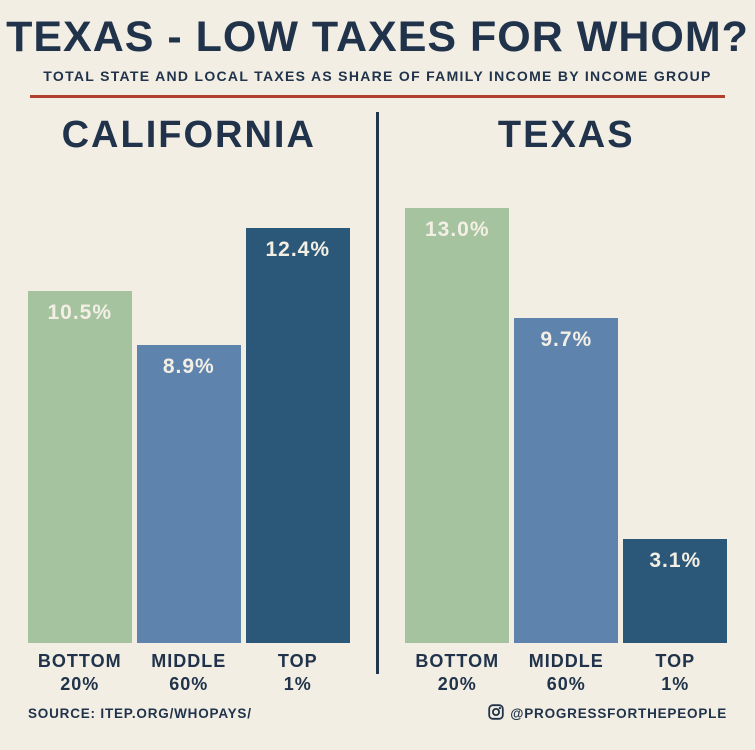  What do you see at coordinates (377, 37) in the screenshot?
I see `page-title: TEXAS - LOW TAXES FOR WHOM?` at bounding box center [377, 37].